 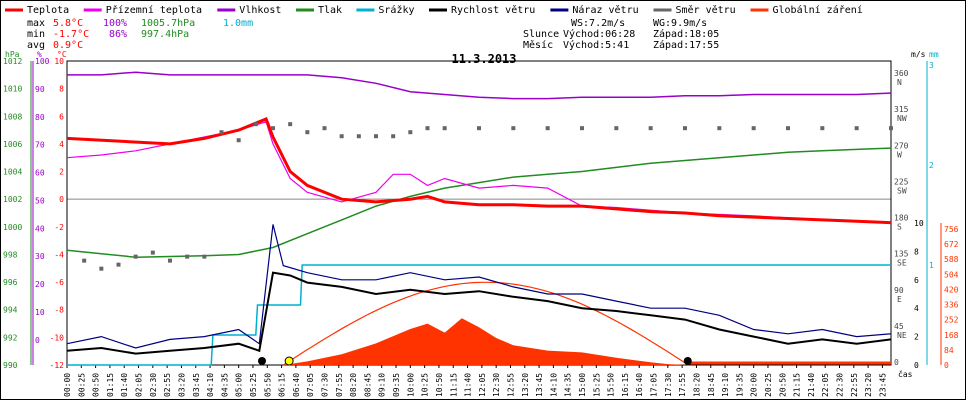 I want to click on temp-tick-label: -12, so click(x=57, y=365).